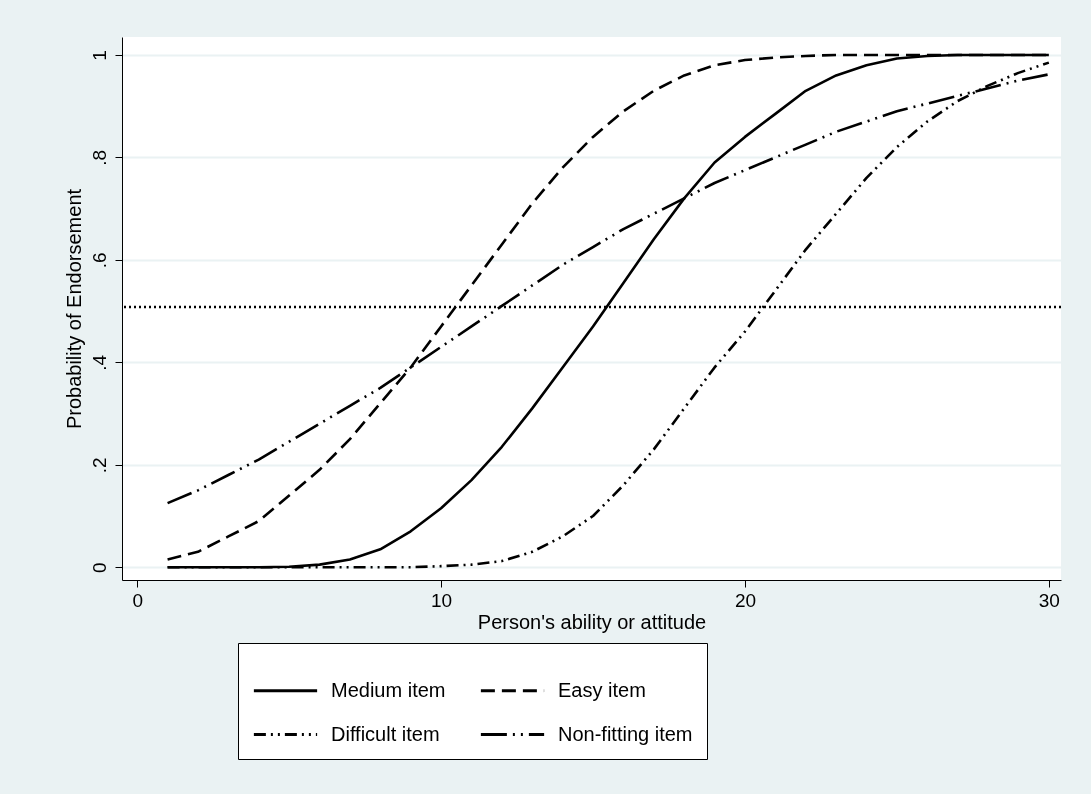  What do you see at coordinates (745, 600) in the screenshot?
I see `x-tick-label: 20` at bounding box center [745, 600].